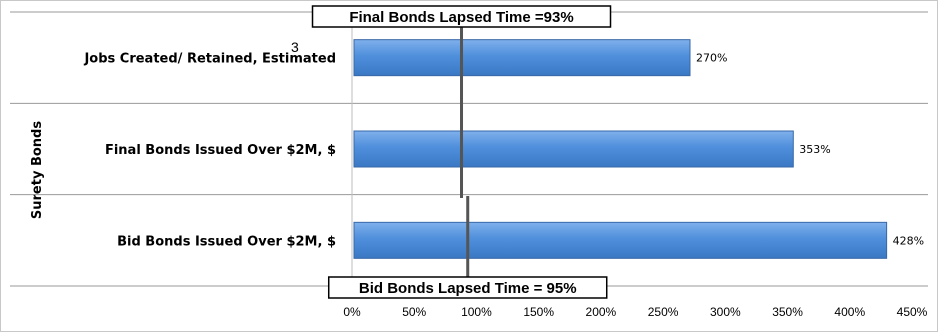 The width and height of the screenshot is (938, 332). What do you see at coordinates (414, 312) in the screenshot?
I see `x-tick-label: 50%` at bounding box center [414, 312].